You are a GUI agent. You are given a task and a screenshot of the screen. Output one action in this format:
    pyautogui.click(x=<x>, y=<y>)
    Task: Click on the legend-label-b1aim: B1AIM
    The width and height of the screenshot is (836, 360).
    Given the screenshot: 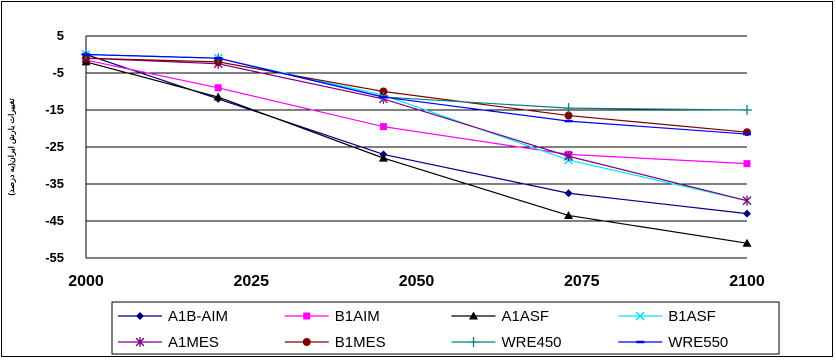 What is the action you would take?
    pyautogui.click(x=357, y=316)
    